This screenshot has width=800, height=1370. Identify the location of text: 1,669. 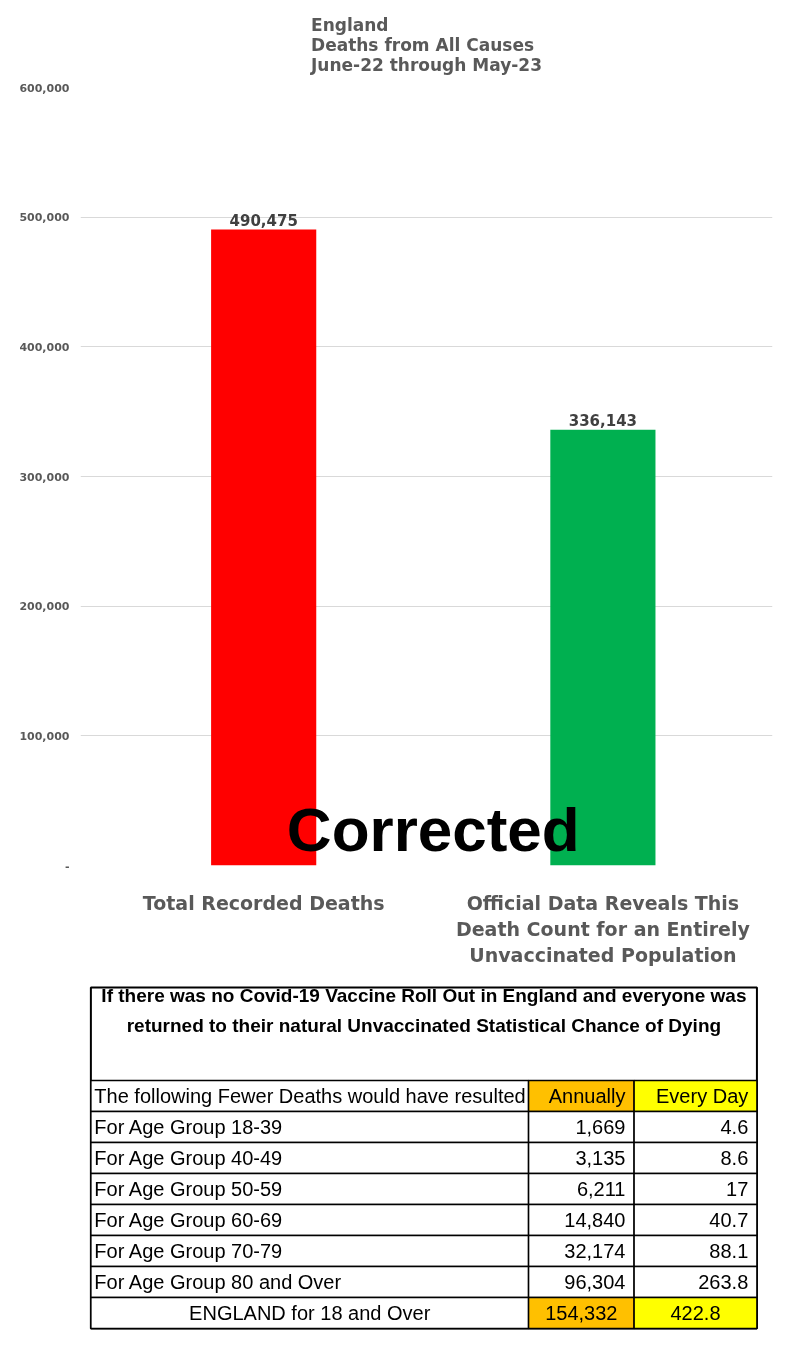
(600, 1127).